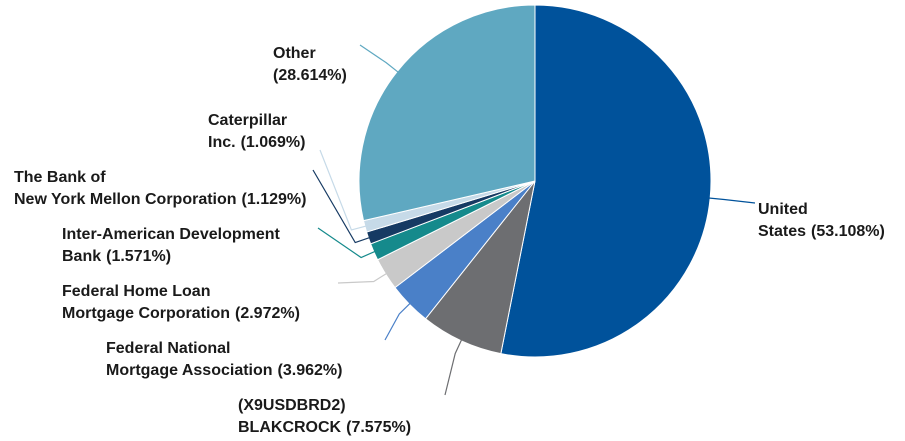  I want to click on value-label: (3.962%), so click(310, 370).